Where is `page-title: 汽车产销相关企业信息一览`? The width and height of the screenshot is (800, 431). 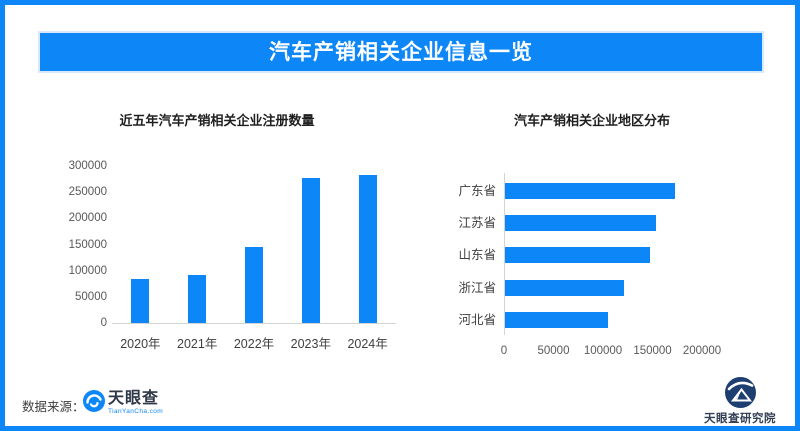 page-title: 汽车产销相关企业信息一览 is located at coordinates (401, 52).